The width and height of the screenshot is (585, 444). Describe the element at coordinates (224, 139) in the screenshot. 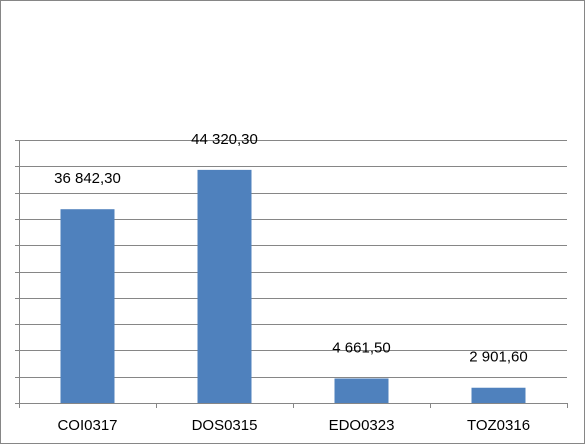

I see `data-label-dos0315: 44 320,30` at that location.